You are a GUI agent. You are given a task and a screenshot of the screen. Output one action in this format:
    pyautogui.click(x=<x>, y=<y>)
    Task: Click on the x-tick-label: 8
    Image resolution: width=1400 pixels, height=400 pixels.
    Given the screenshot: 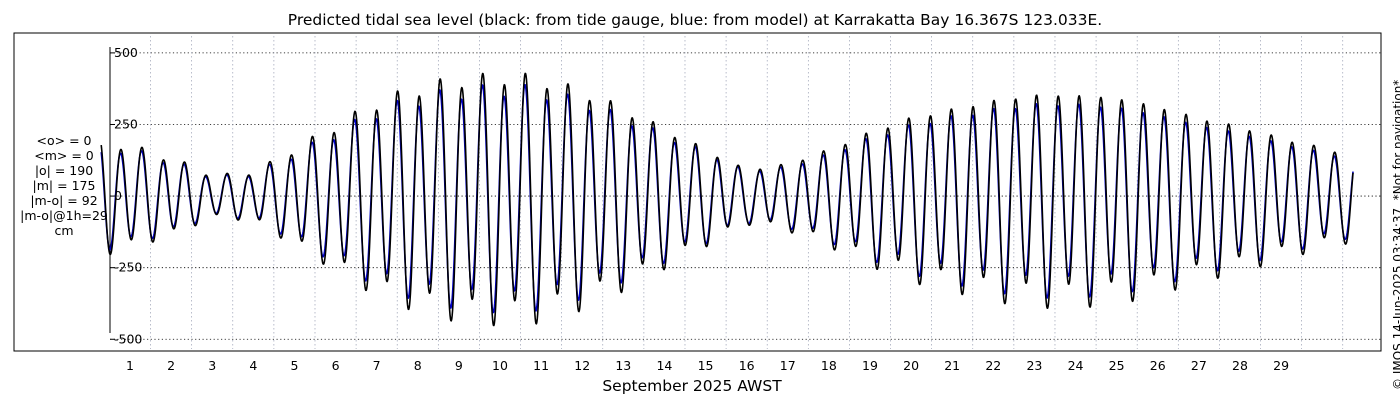 What is the action you would take?
    pyautogui.click(x=418, y=365)
    